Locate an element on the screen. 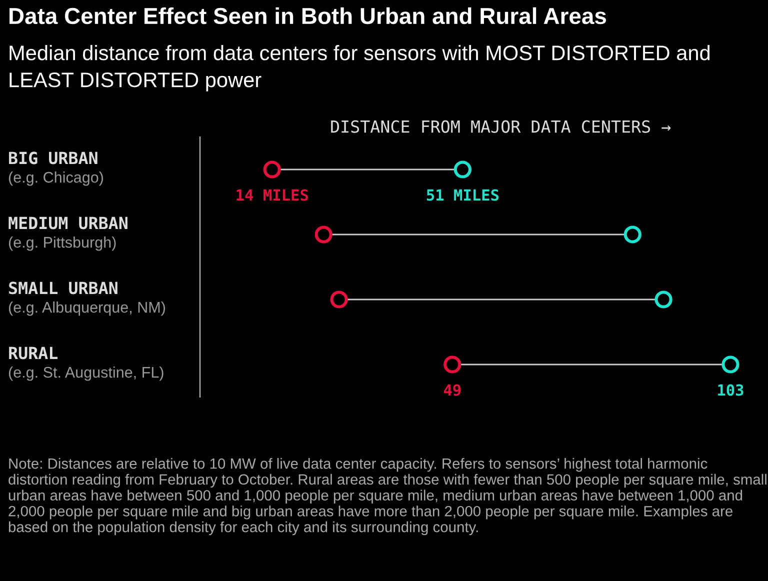  chart-title: Data Center Effect Seen in Both Urban and Rural Areas is located at coordinates (308, 15).